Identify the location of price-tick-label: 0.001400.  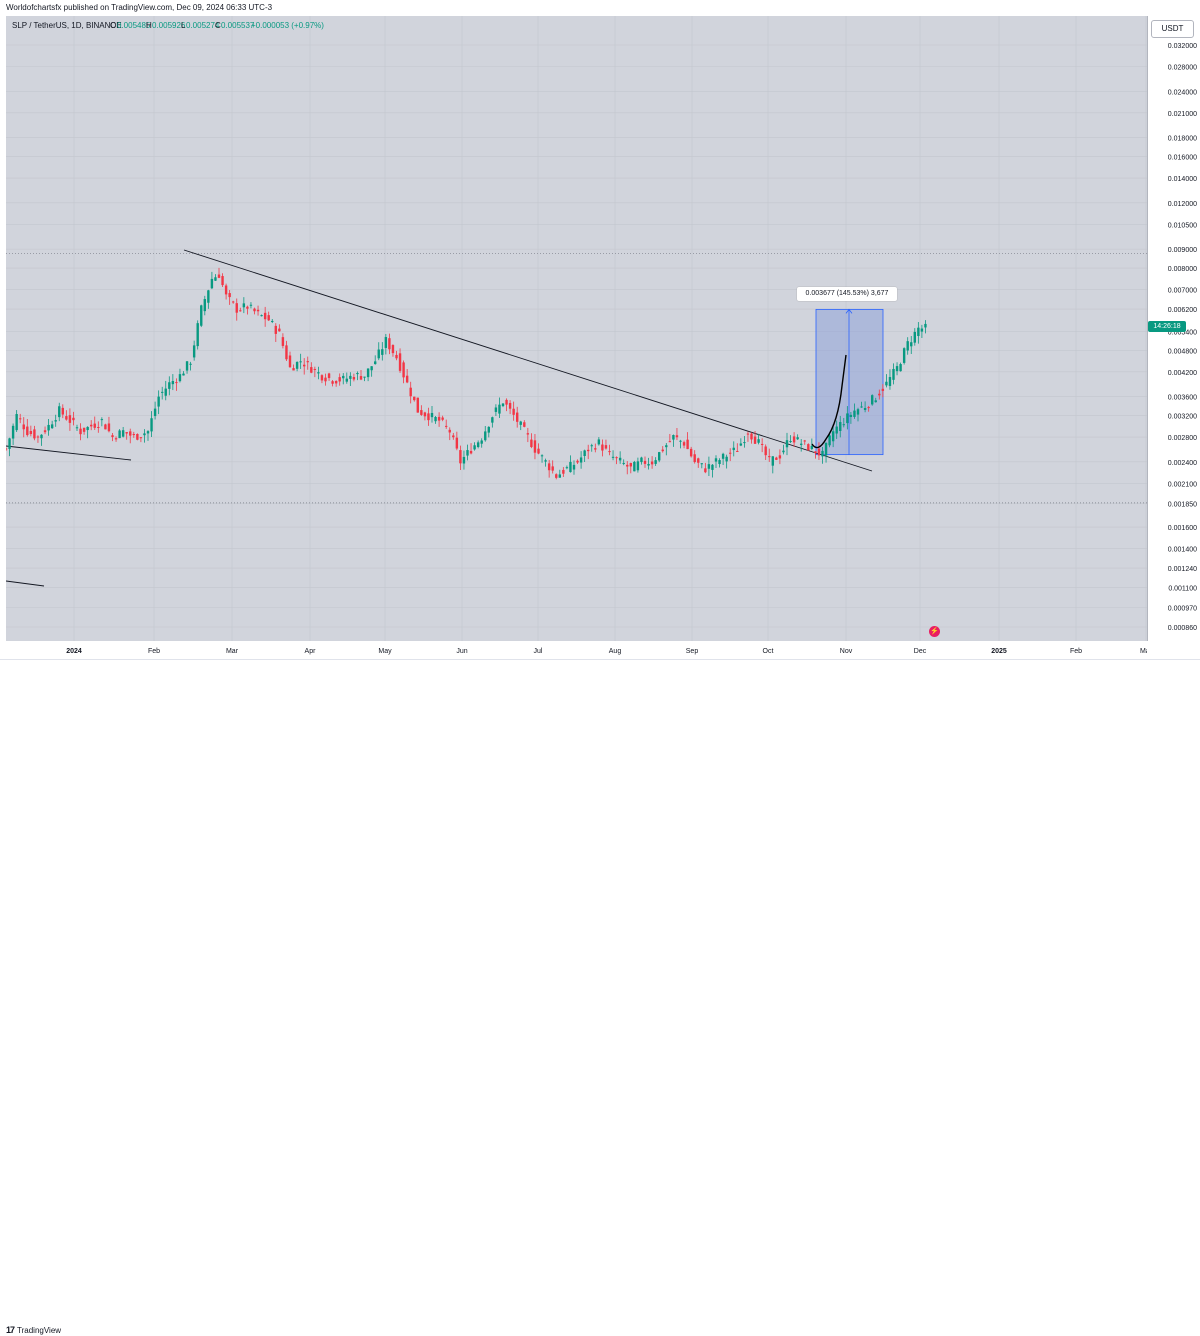
(1182, 550).